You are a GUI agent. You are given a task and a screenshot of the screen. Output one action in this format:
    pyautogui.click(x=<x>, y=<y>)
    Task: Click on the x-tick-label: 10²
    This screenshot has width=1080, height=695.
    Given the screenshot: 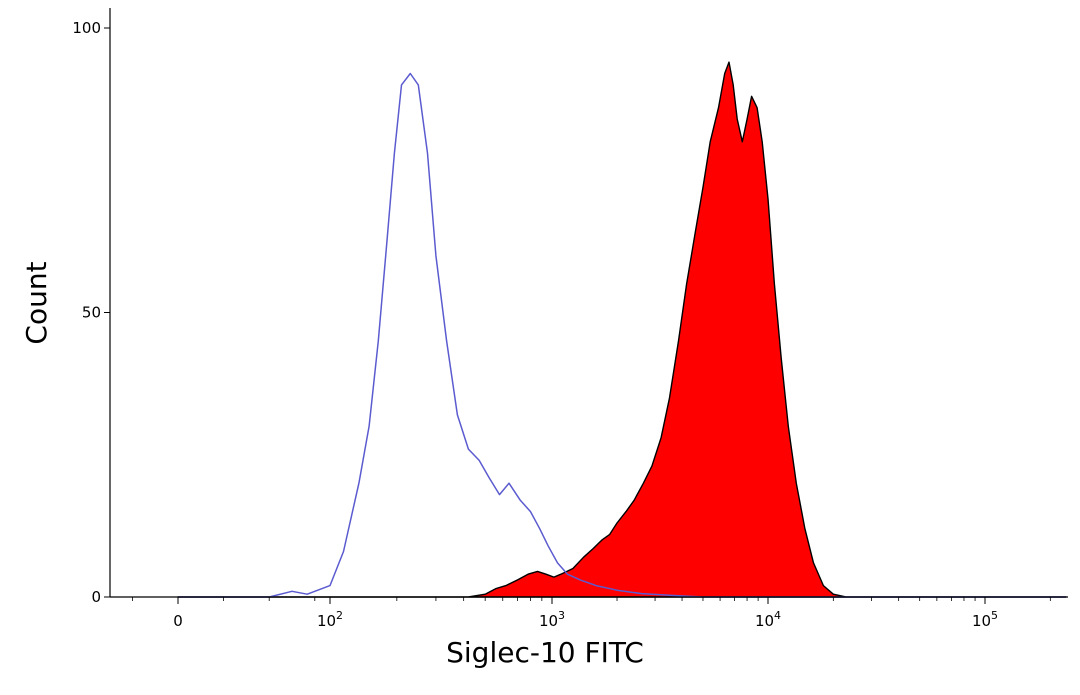 What is the action you would take?
    pyautogui.click(x=330, y=619)
    